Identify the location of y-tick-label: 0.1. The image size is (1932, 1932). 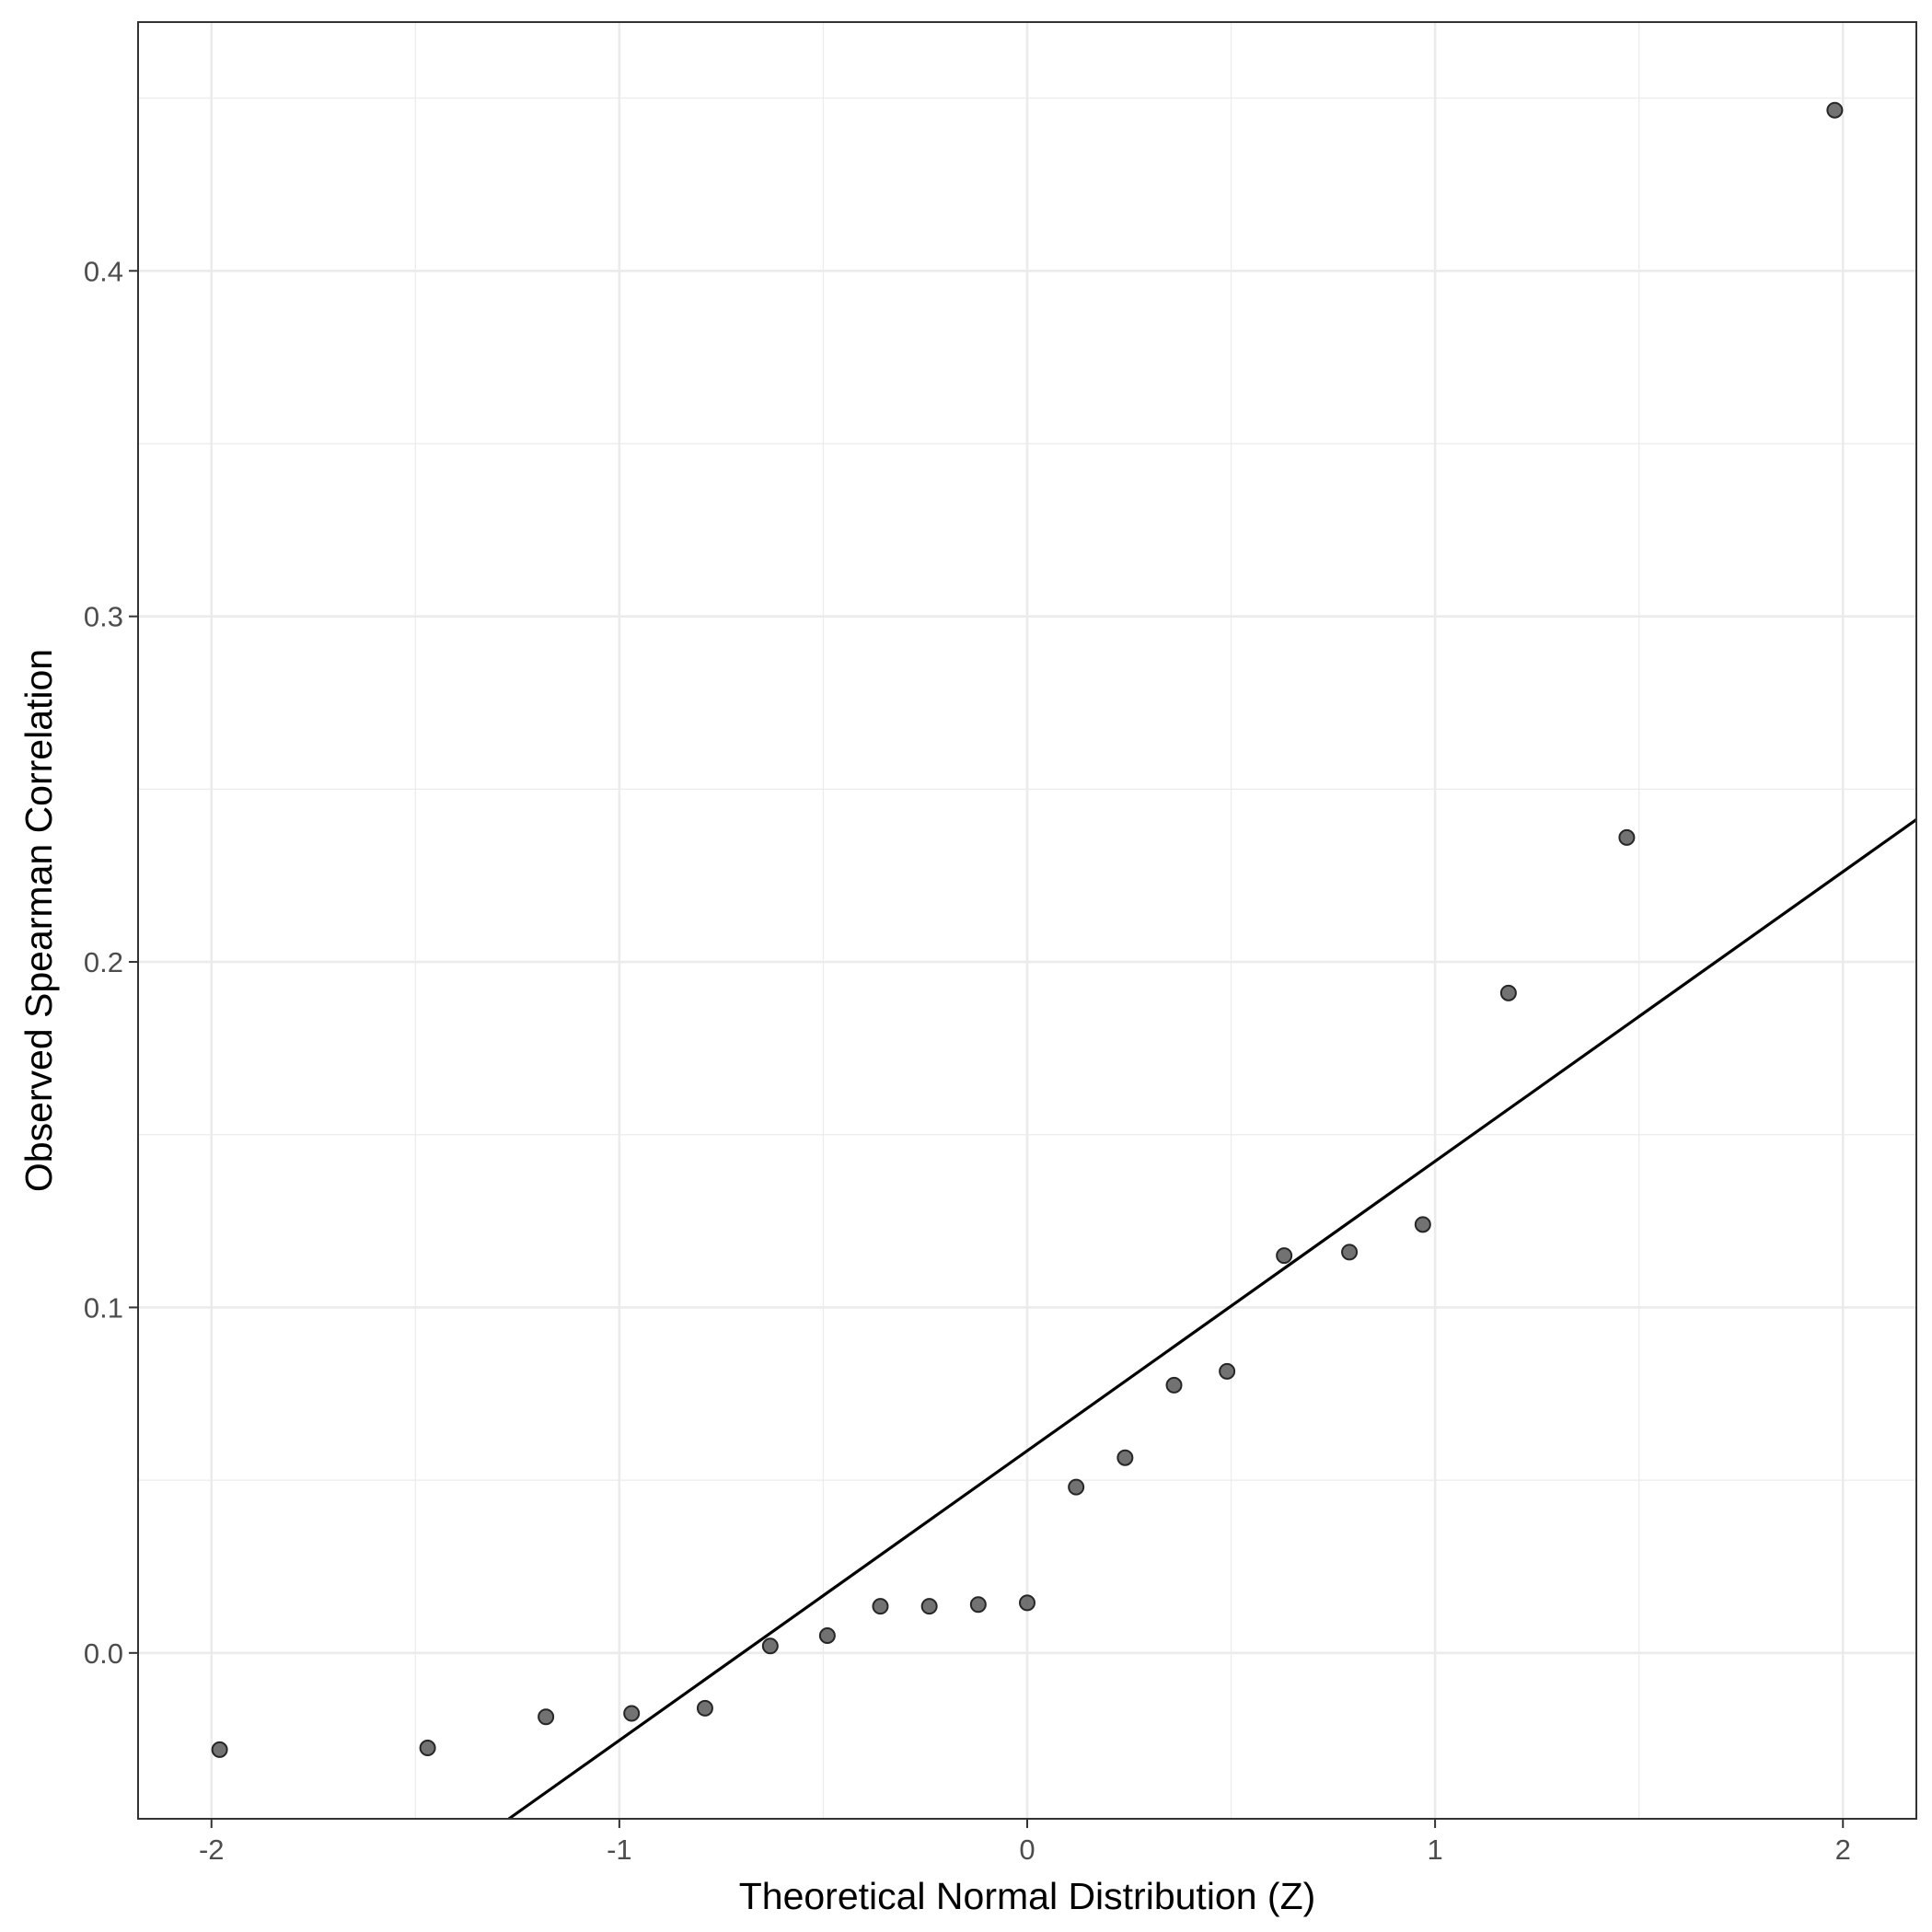
(104, 1308).